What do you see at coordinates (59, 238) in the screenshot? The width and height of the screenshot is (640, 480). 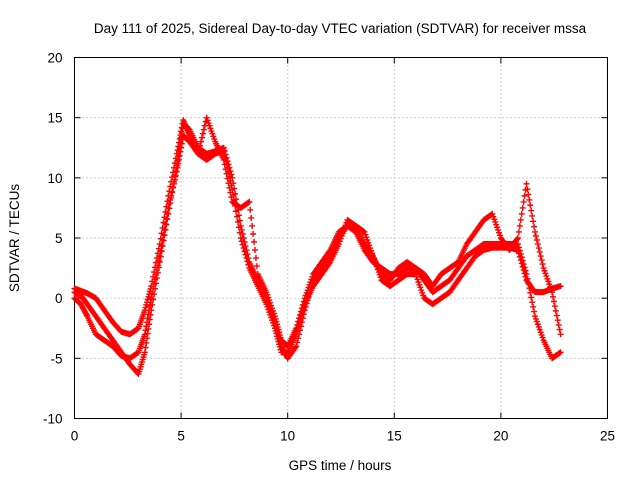 I see `y-tick-label: 5` at bounding box center [59, 238].